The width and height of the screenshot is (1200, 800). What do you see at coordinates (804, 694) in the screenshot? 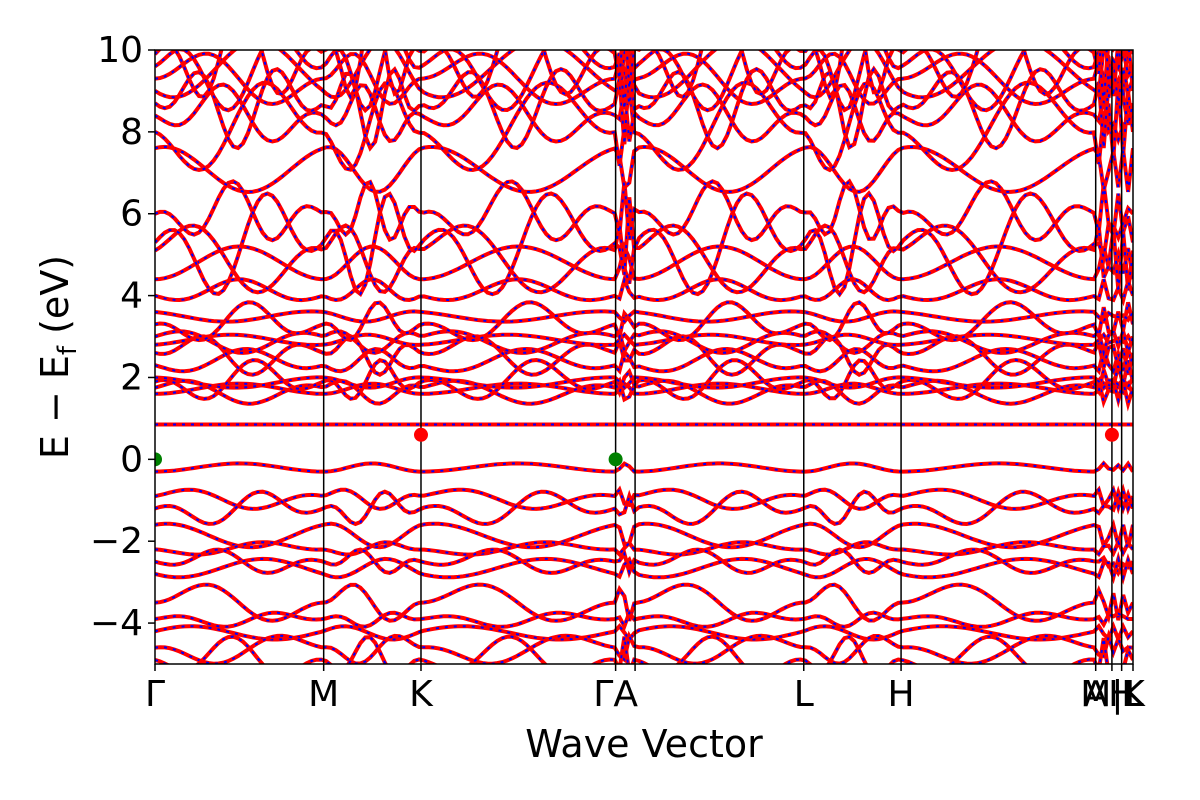
I see `kpoint-label: L` at bounding box center [804, 694].